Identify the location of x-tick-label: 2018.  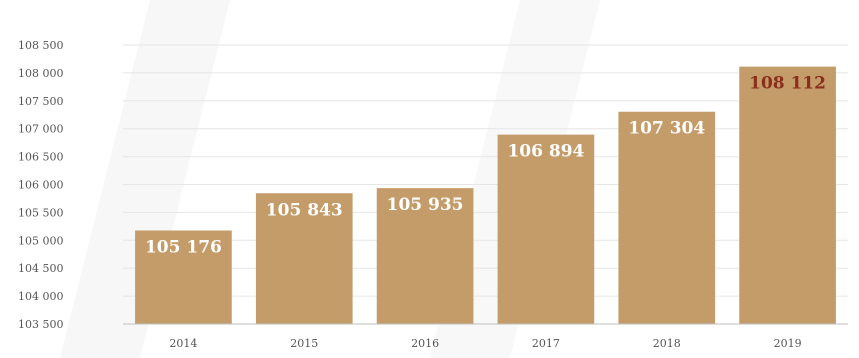
(667, 343).